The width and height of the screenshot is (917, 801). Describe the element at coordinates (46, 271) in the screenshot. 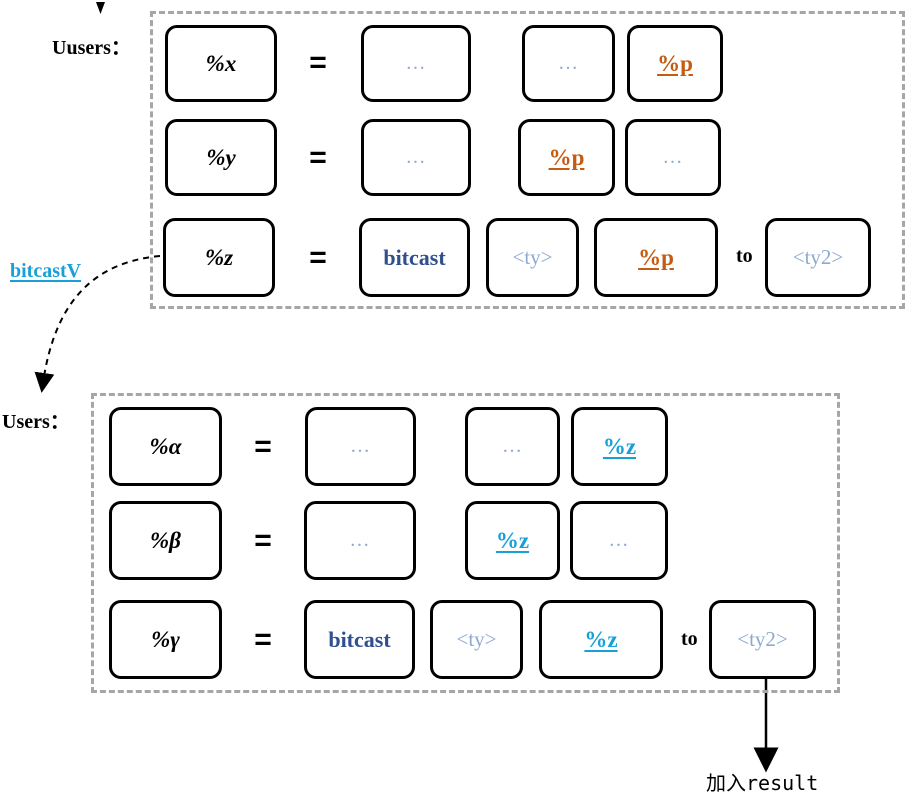

I see `bitcast-edge-label: bitcastV` at that location.